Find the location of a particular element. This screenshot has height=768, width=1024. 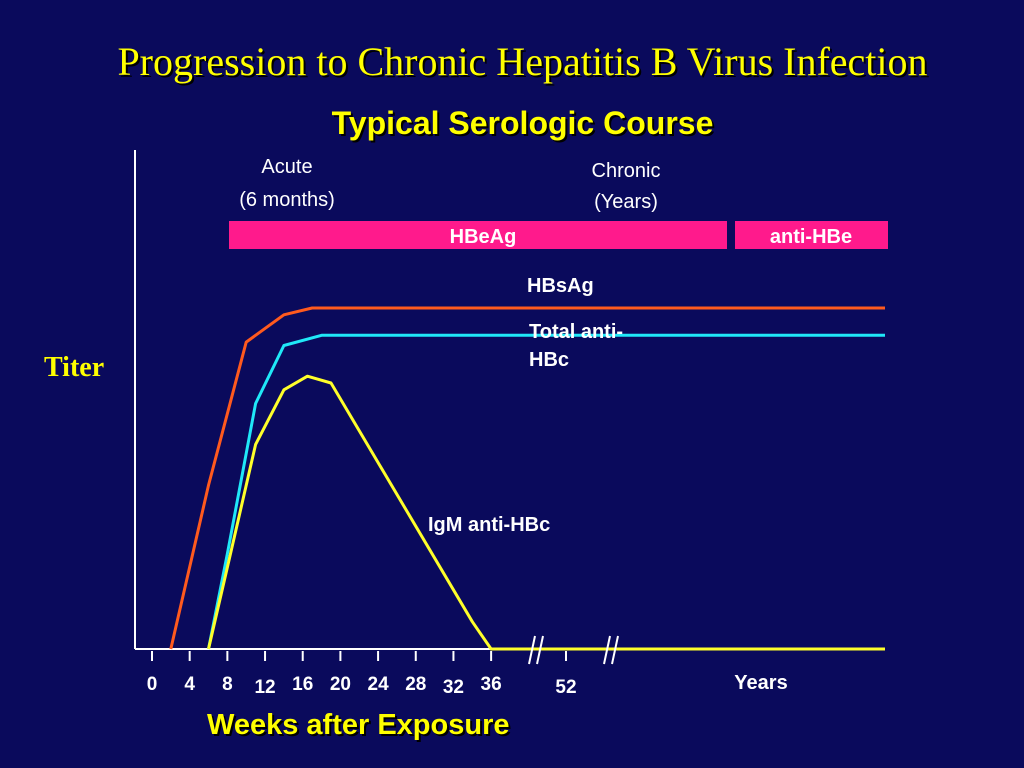

series-label-line: HBc is located at coordinates (549, 360).